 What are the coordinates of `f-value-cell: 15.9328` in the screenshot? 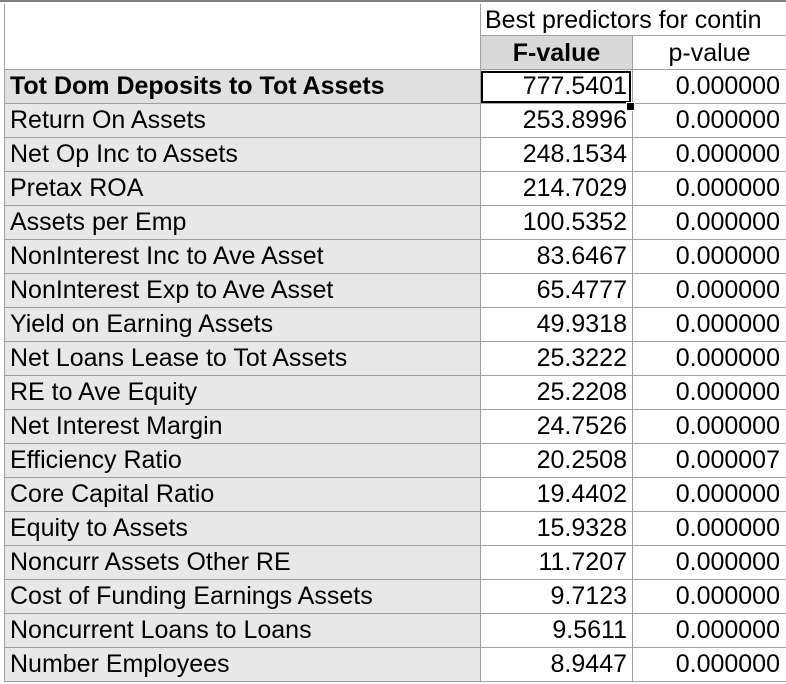 It's located at (556, 529).